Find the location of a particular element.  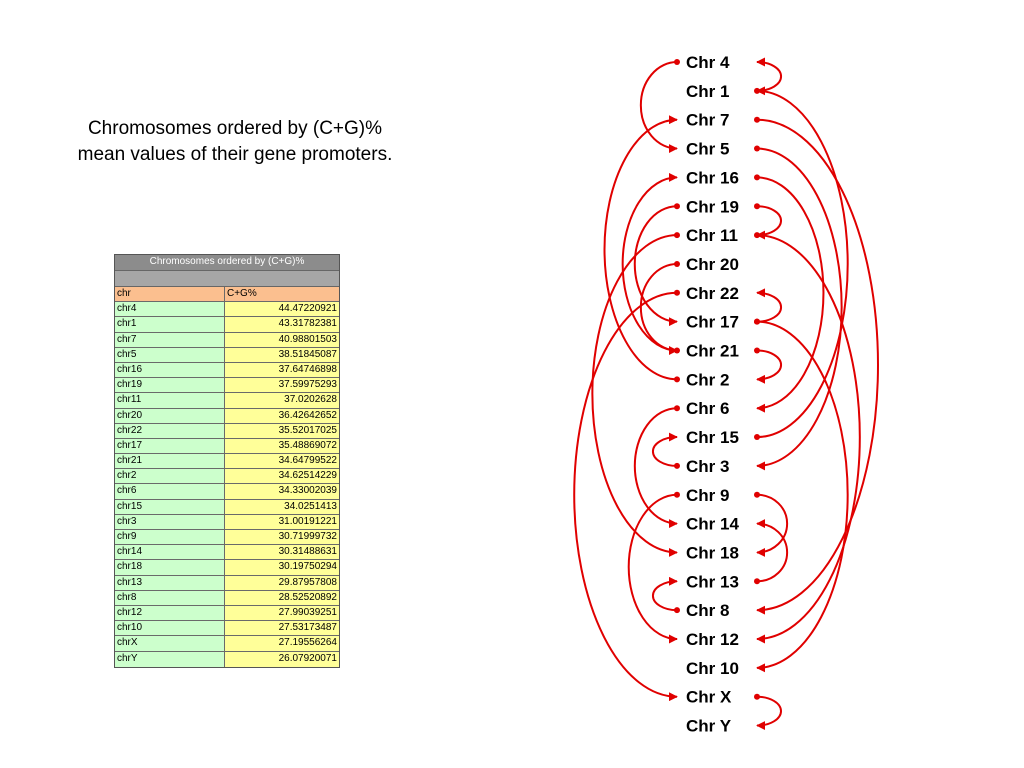

cell-chr: chr4 is located at coordinates (170, 309).